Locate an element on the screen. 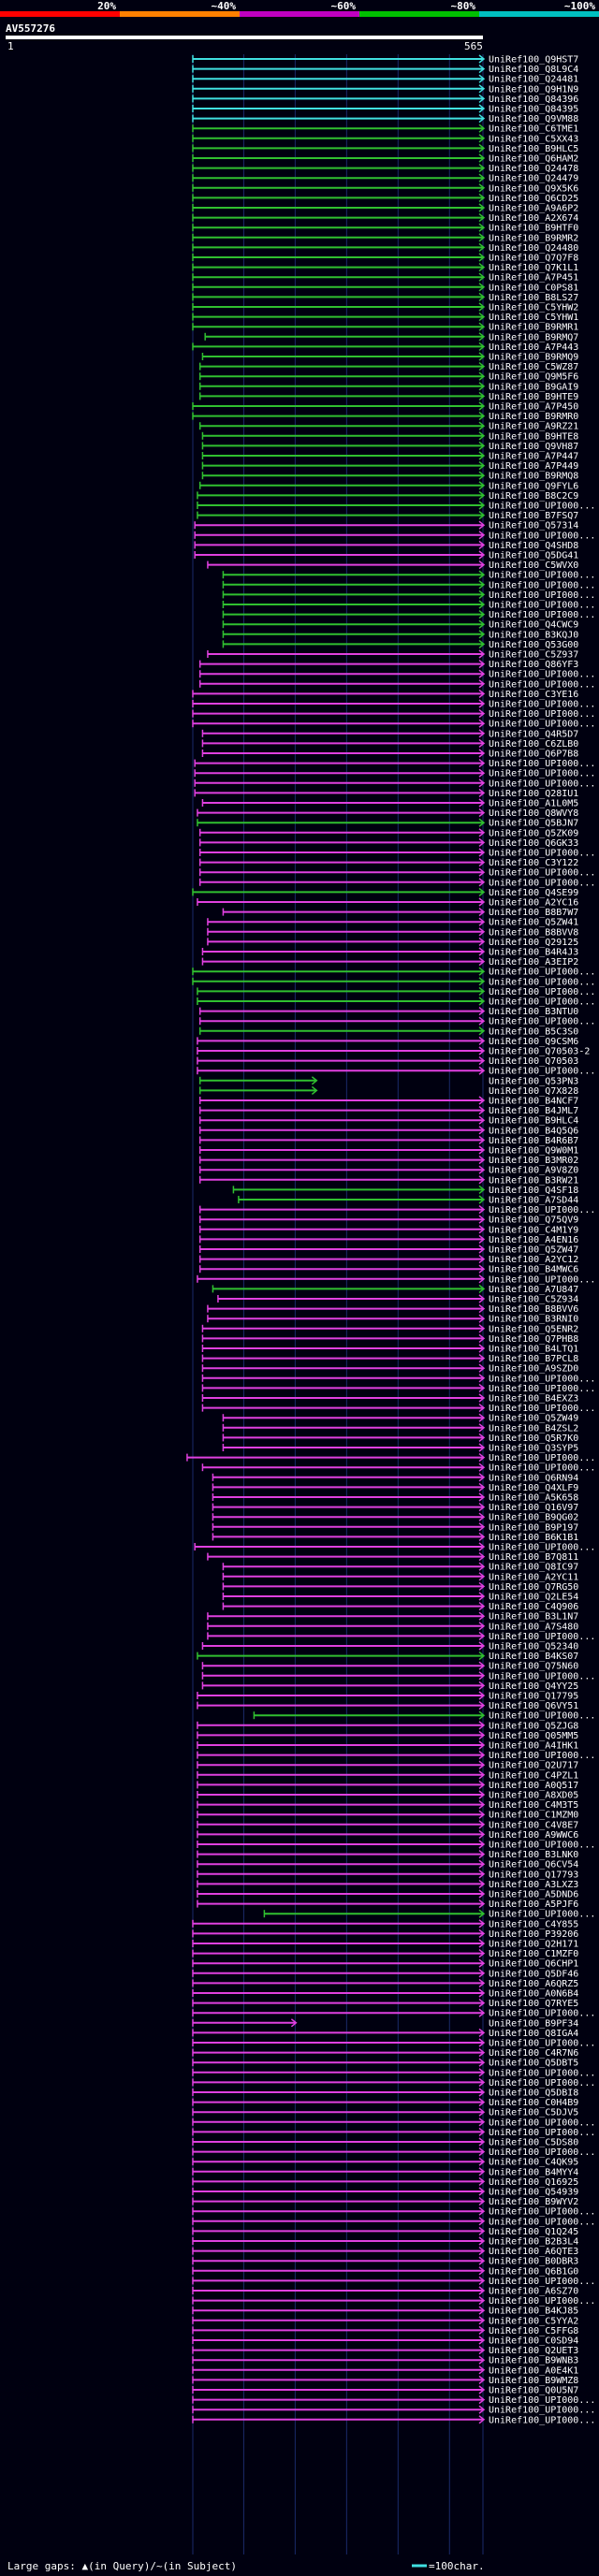  hit-label: UniRef100_Q6B1G0 is located at coordinates (533, 2271).